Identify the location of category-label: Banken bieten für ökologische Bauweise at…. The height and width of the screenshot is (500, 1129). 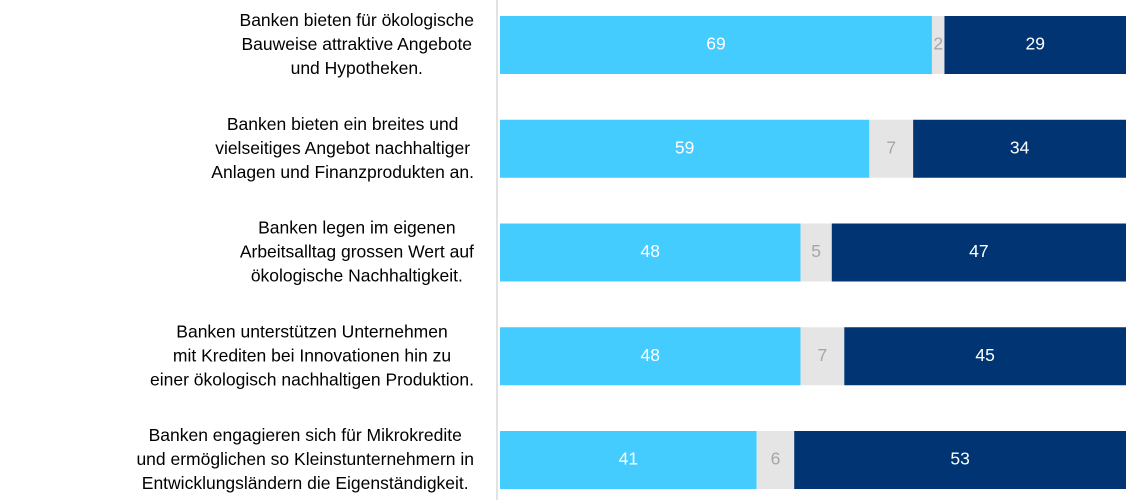
(357, 44).